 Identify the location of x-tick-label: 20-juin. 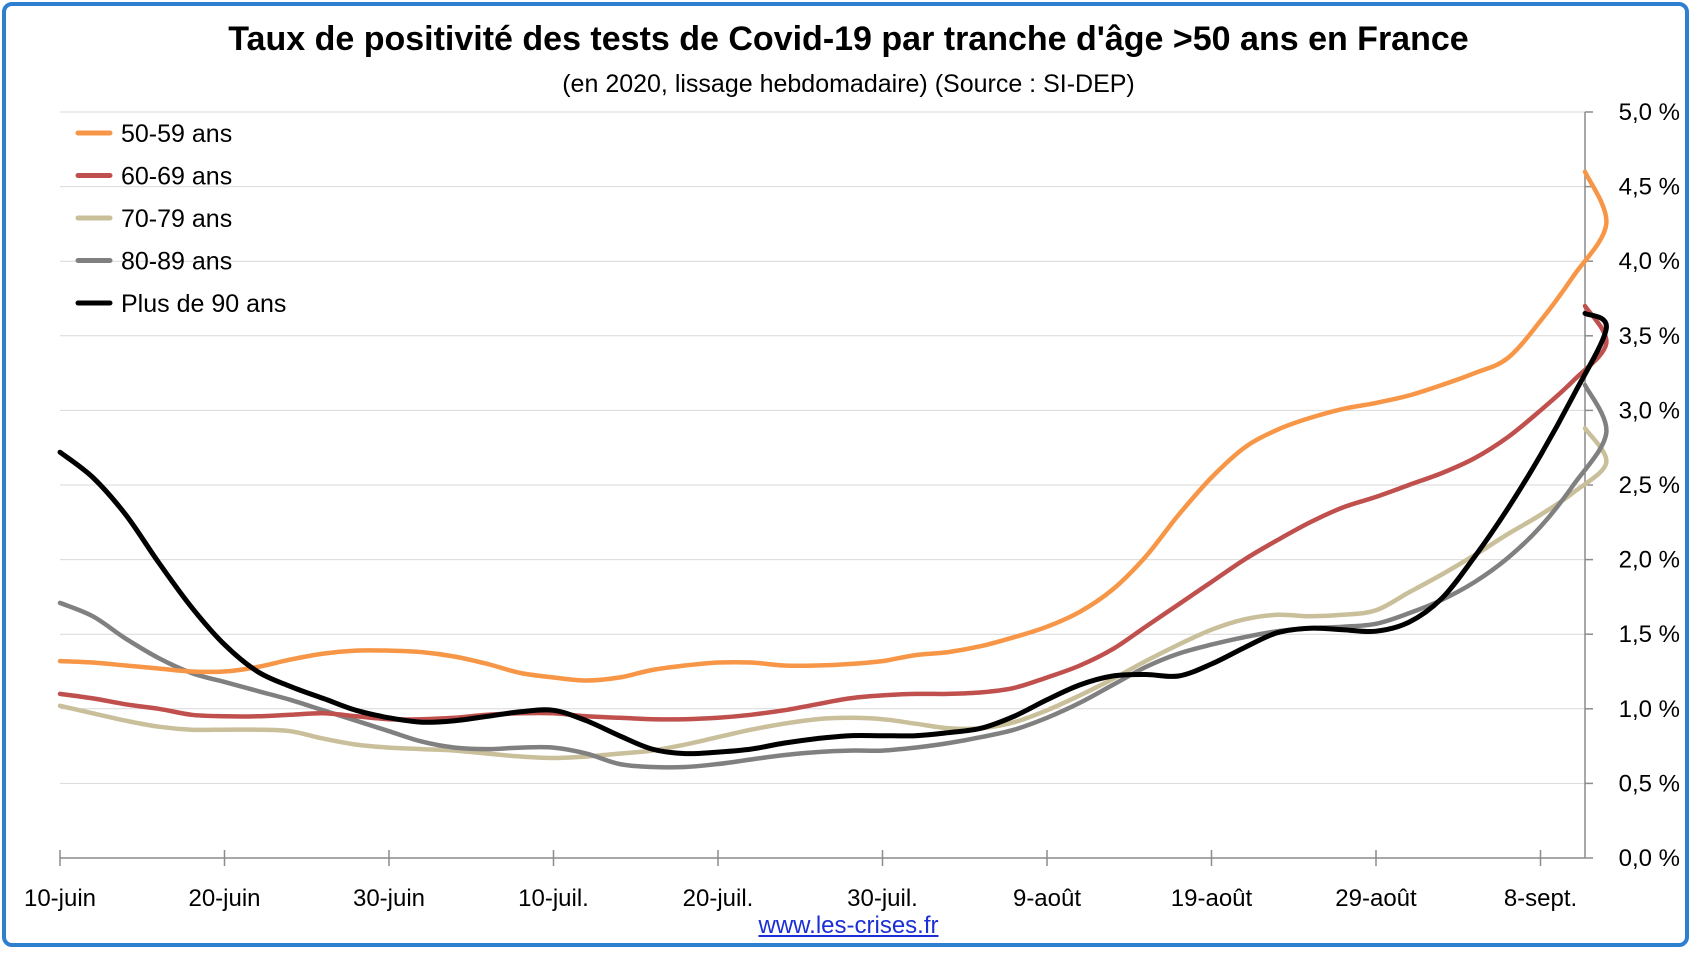
(224, 898).